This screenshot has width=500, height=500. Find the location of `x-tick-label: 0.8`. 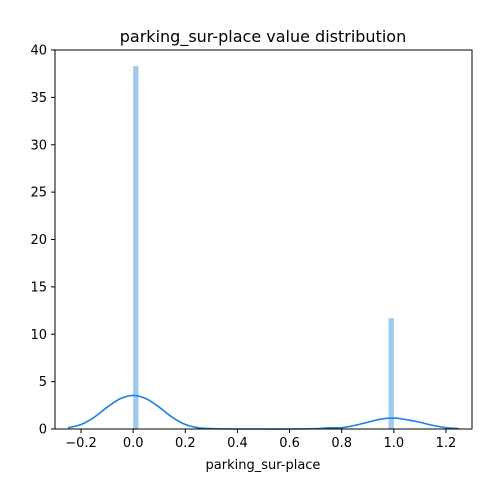

x-tick-label: 0.8 is located at coordinates (341, 443).